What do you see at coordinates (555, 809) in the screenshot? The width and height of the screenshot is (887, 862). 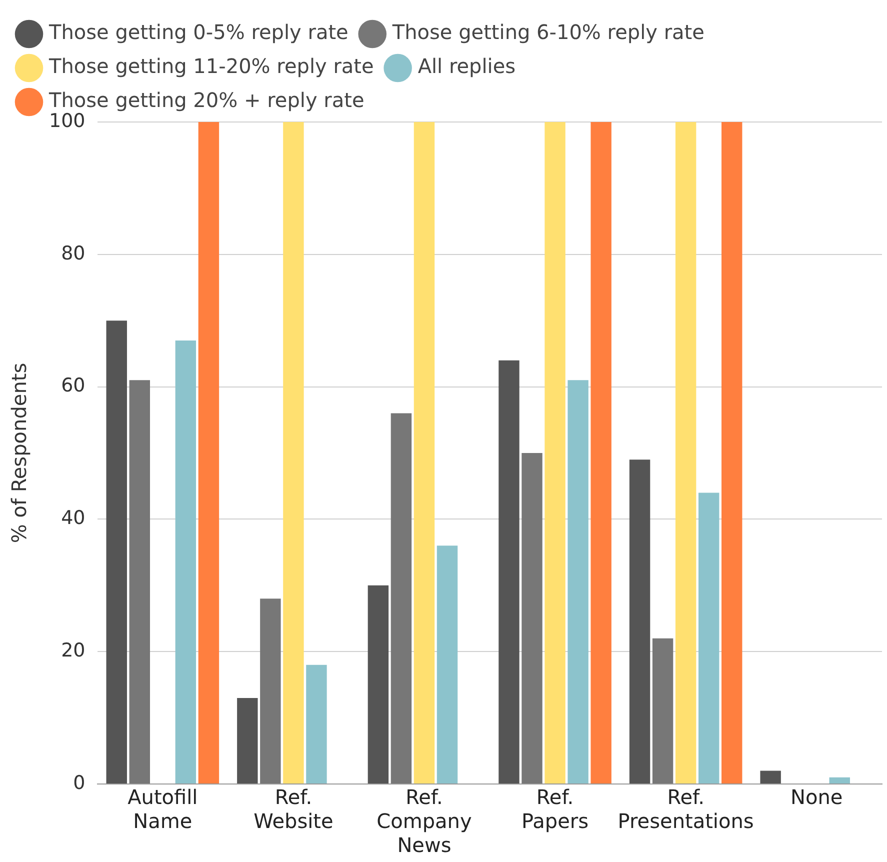 I see `x-tick-label: Ref. Papers` at bounding box center [555, 809].